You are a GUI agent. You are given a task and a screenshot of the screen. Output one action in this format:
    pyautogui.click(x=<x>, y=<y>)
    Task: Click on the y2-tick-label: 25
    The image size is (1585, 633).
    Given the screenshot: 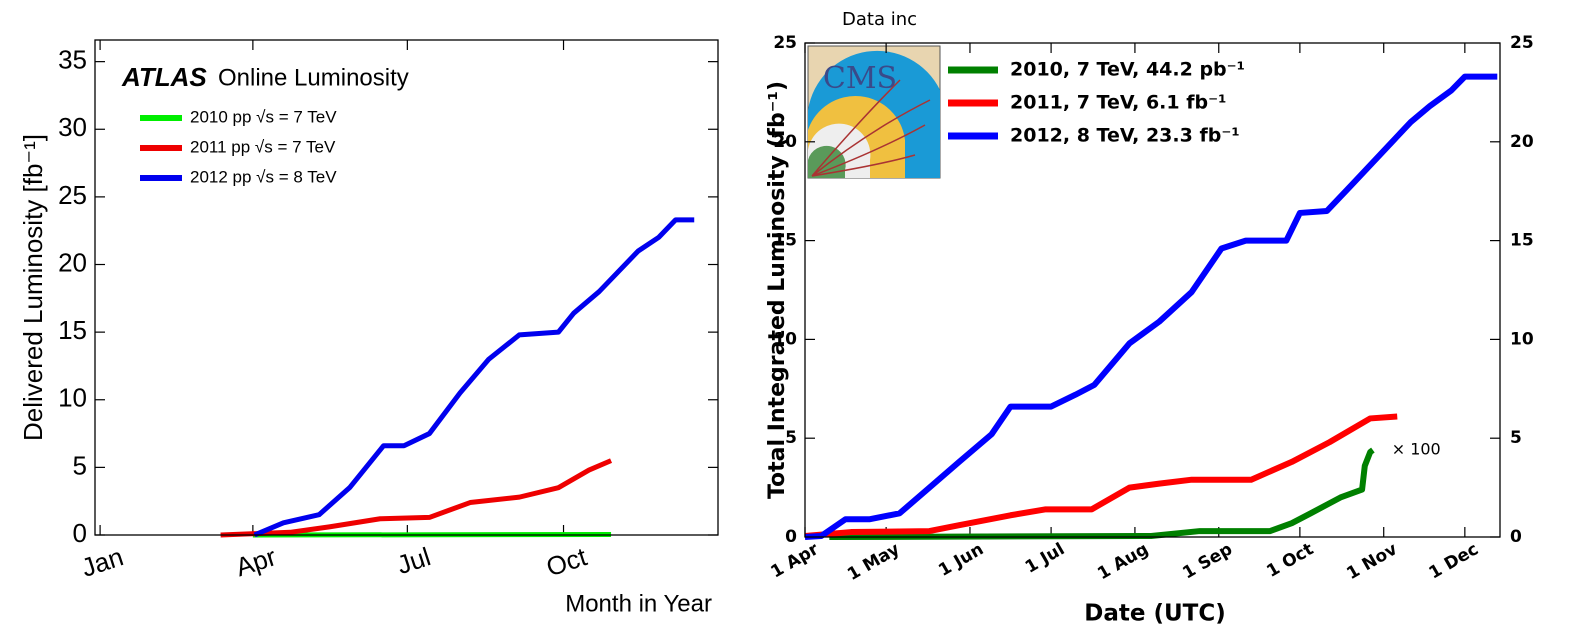 What is the action you would take?
    pyautogui.click(x=1522, y=43)
    